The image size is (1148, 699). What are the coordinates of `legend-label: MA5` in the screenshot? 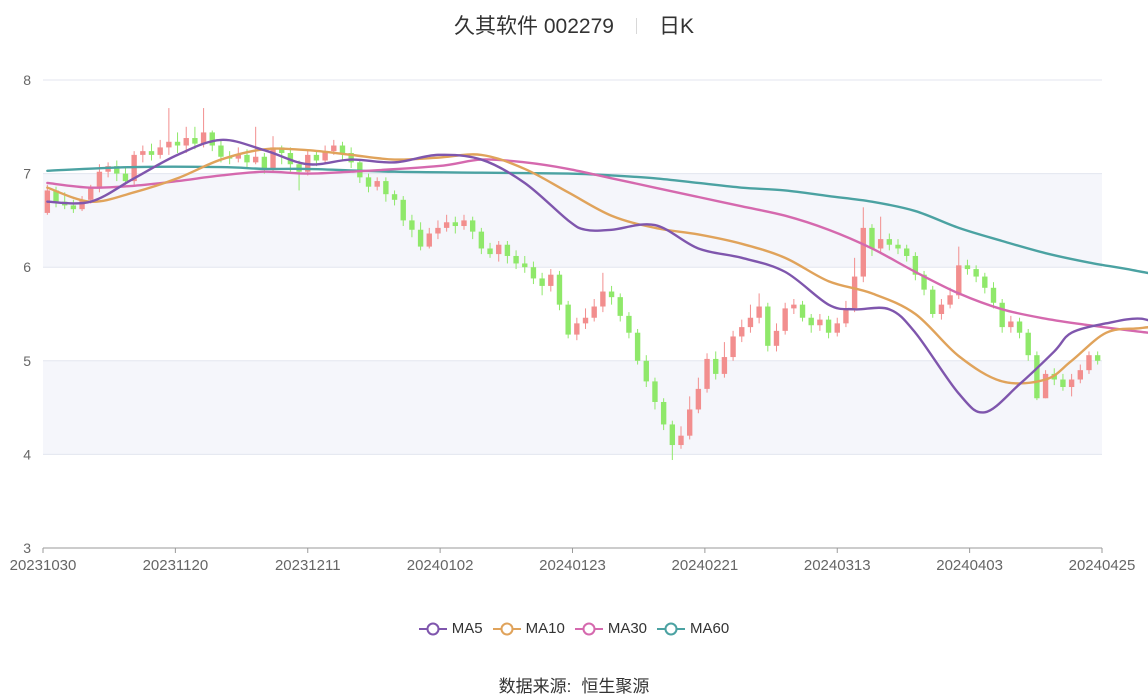 It's located at (467, 628).